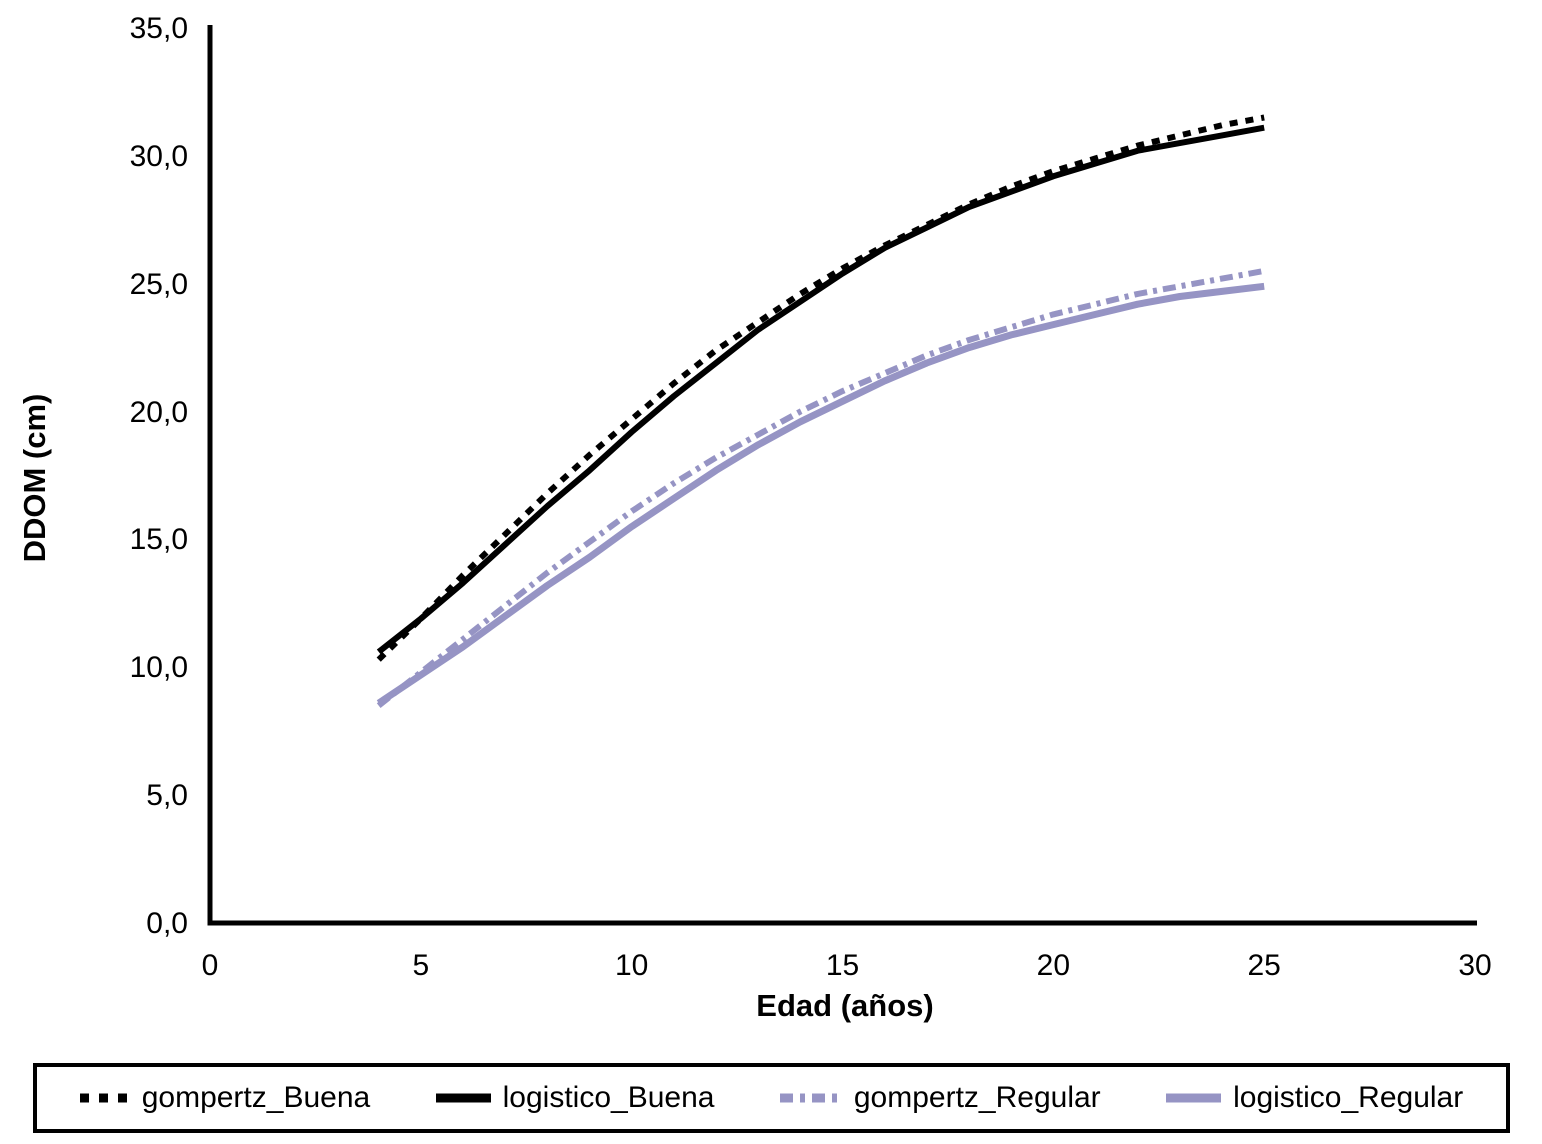 The image size is (1542, 1144). I want to click on y-tick-label: 0,0, so click(167, 923).